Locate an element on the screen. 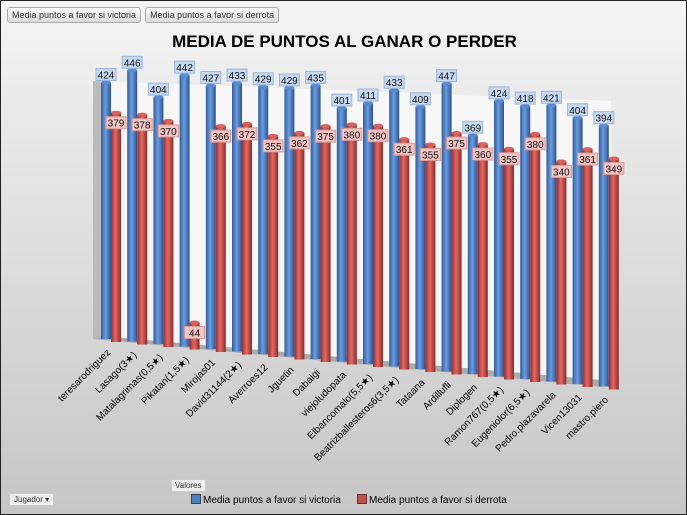 The image size is (687, 515). data-label: 44 is located at coordinates (195, 333).